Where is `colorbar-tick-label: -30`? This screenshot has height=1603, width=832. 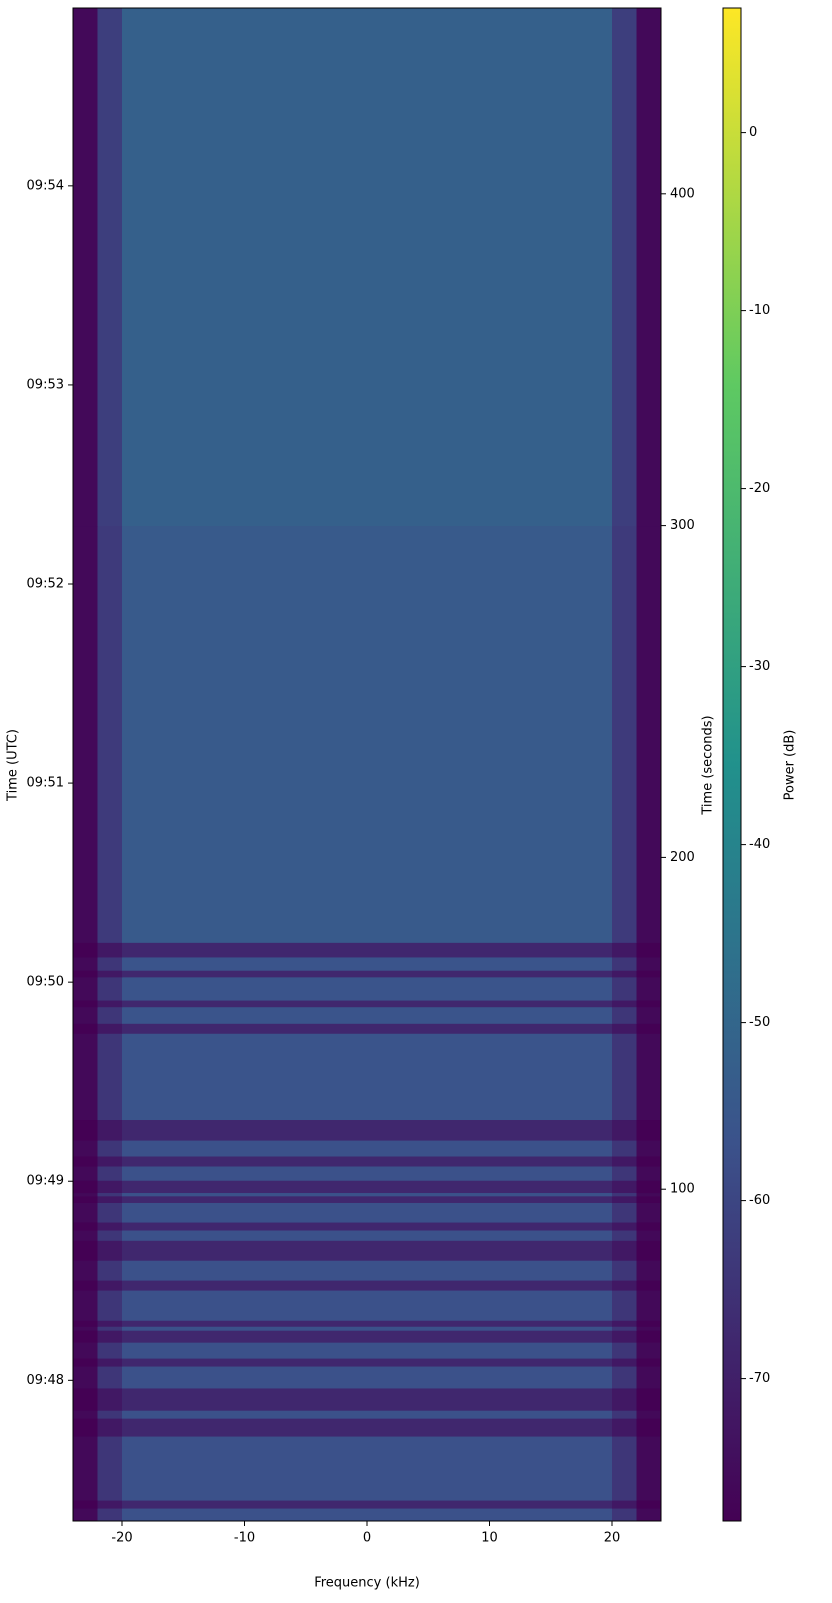
colorbar-tick-label: -30 is located at coordinates (759, 666).